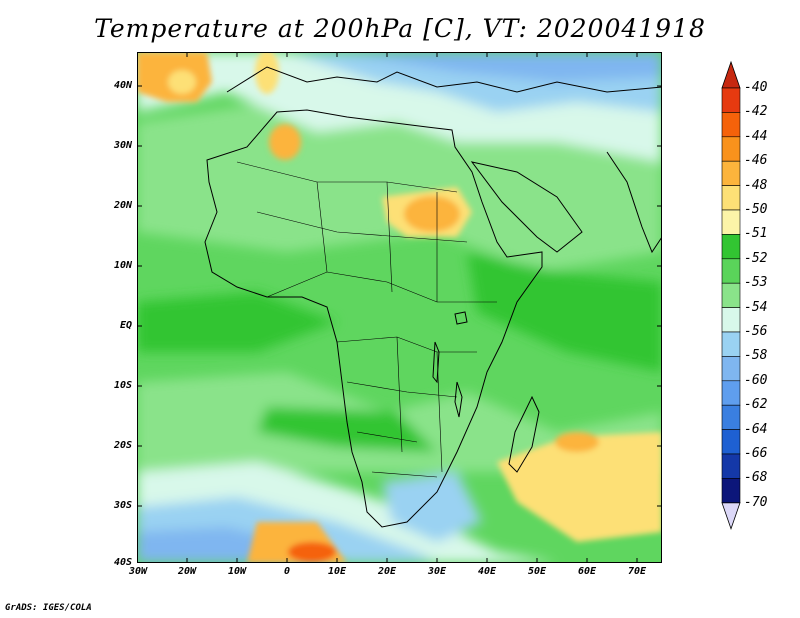  Describe the element at coordinates (122, 562) in the screenshot. I see `lat-label-40s: 40S` at that location.